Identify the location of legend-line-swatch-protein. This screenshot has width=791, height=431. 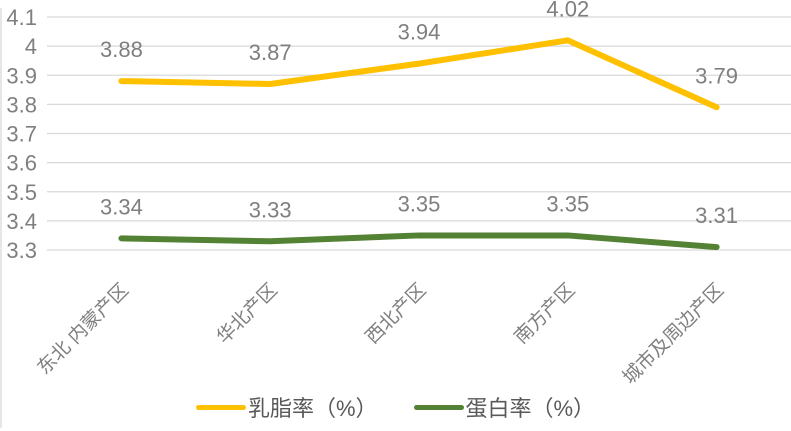
(438, 407).